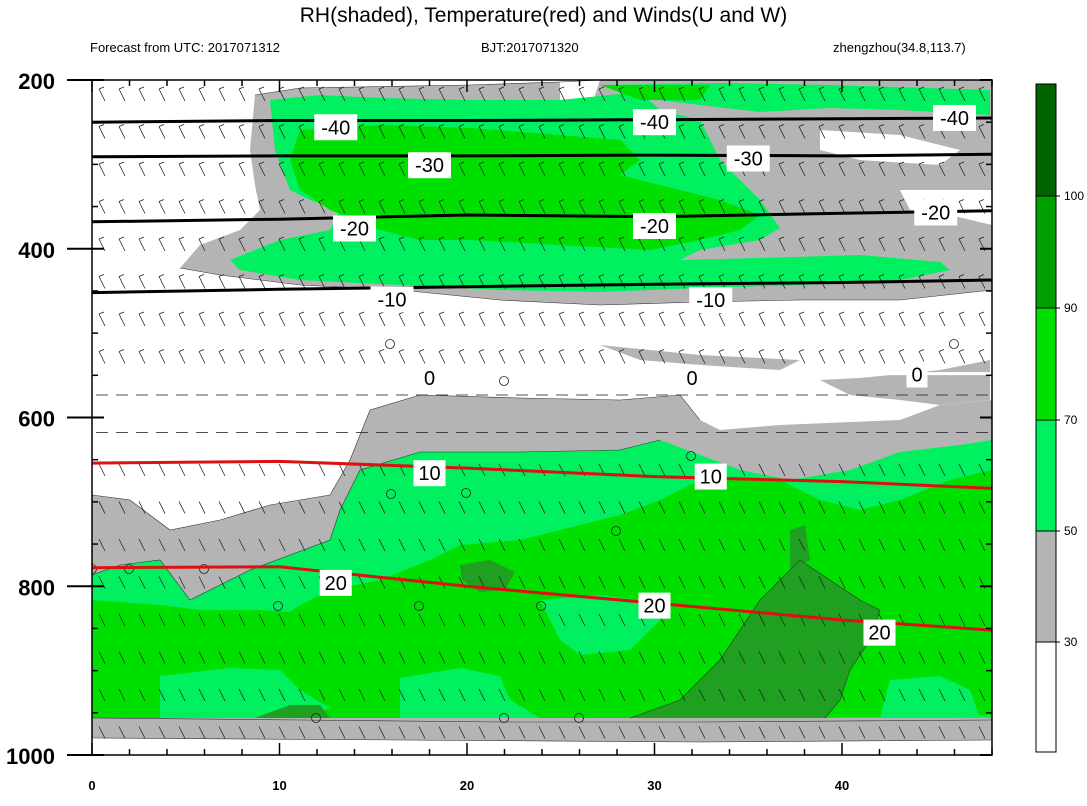 This screenshot has height=806, width=1087. Describe the element at coordinates (654, 785) in the screenshot. I see `x-tick-label: 30` at that location.